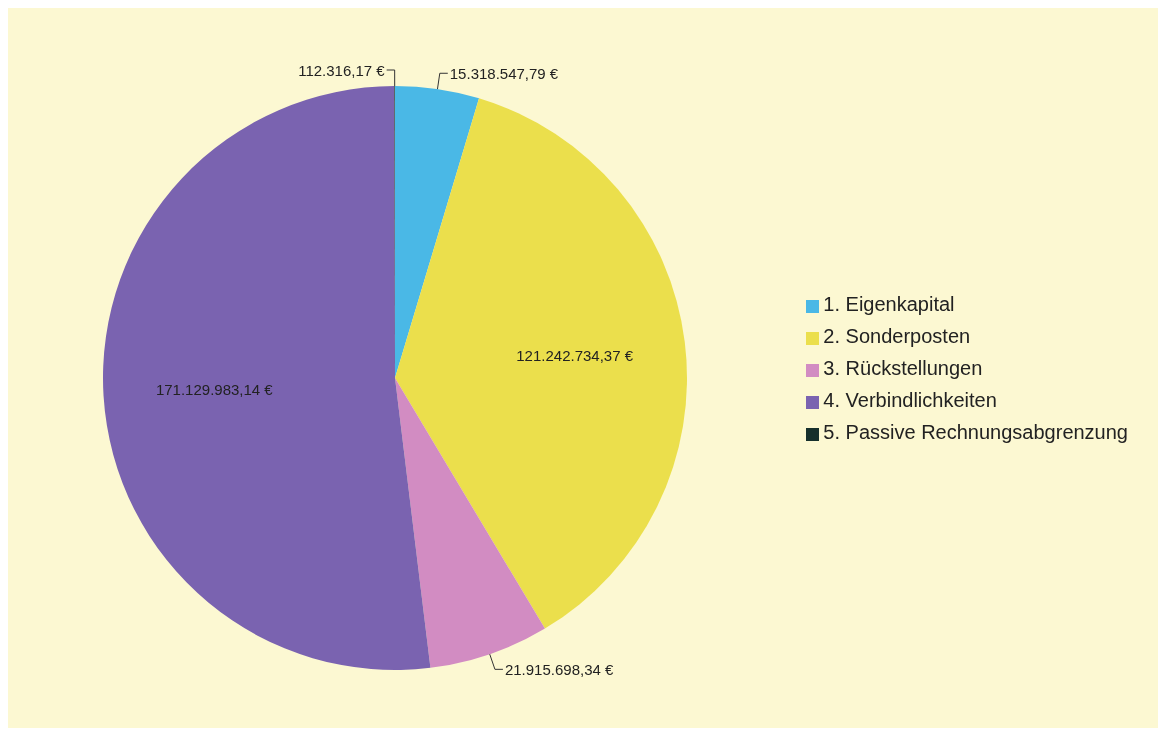 The image size is (1169, 742). What do you see at coordinates (975, 432) in the screenshot?
I see `legend-label: 5. Passive Rechnungsabgrenzung` at bounding box center [975, 432].